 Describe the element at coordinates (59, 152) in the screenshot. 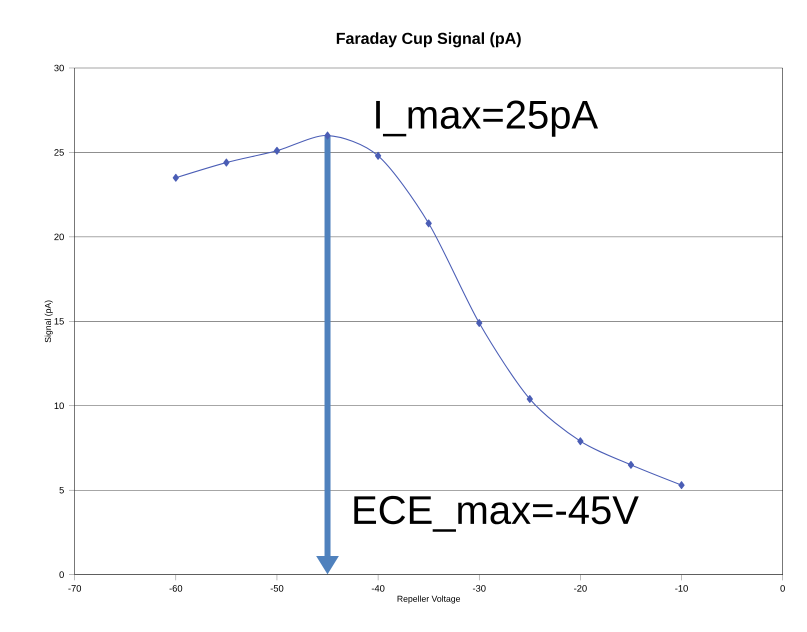

I see `y-tick-label: 25` at that location.